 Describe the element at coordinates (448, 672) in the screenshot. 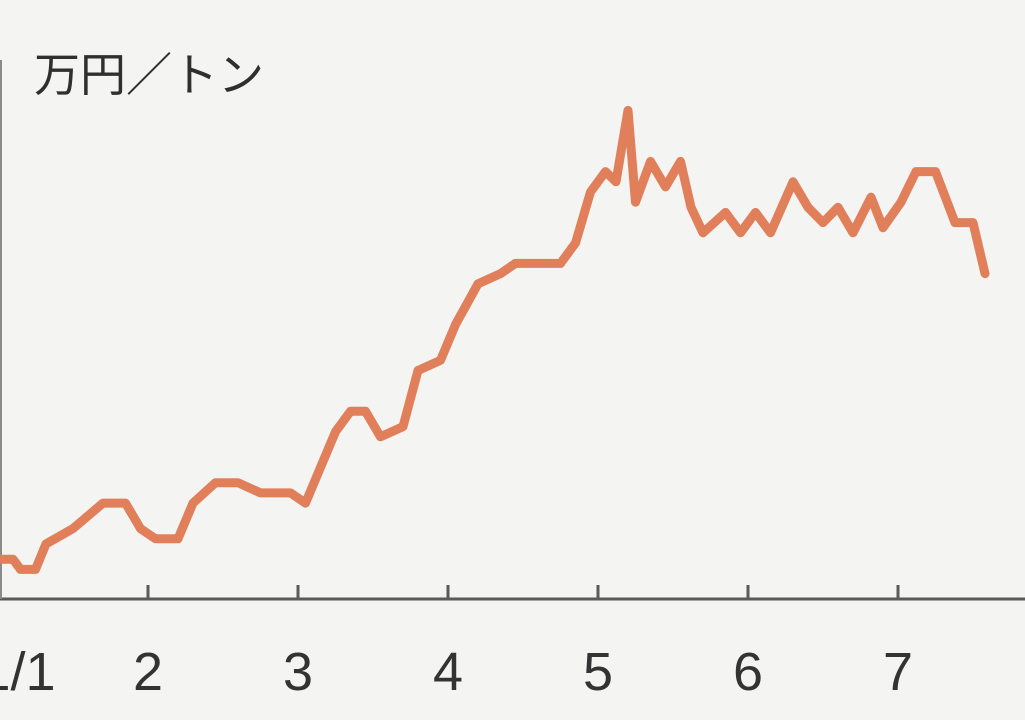

I see `x-tick-label: 4` at that location.